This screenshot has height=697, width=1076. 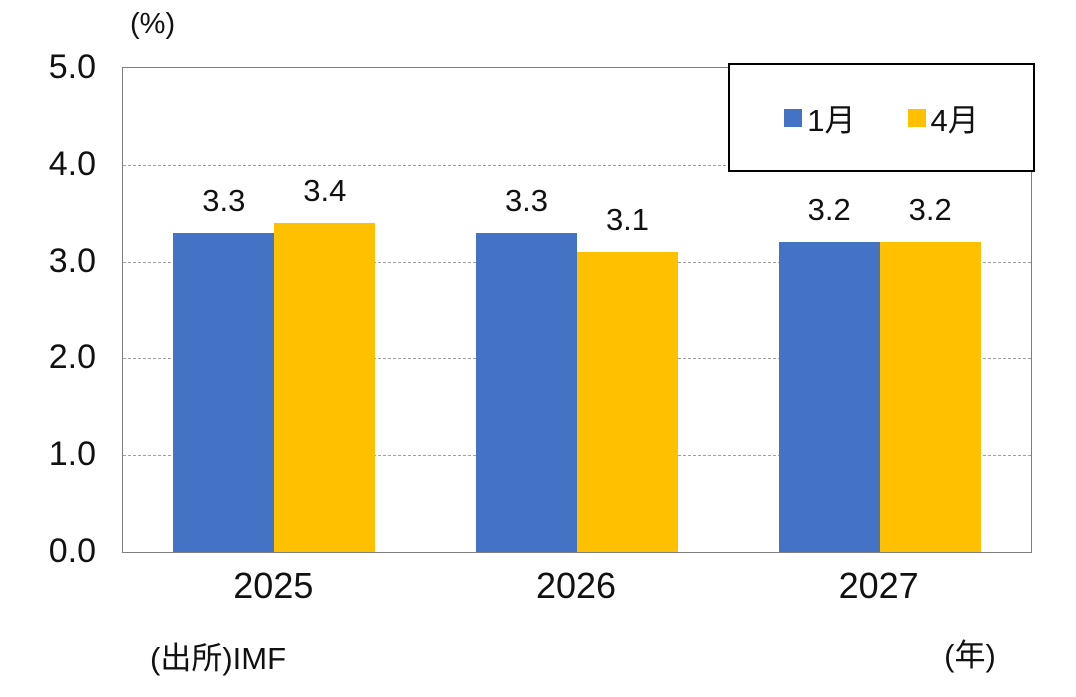 What do you see at coordinates (970, 655) in the screenshot?
I see `x-axis-unit-label: (年)` at bounding box center [970, 655].